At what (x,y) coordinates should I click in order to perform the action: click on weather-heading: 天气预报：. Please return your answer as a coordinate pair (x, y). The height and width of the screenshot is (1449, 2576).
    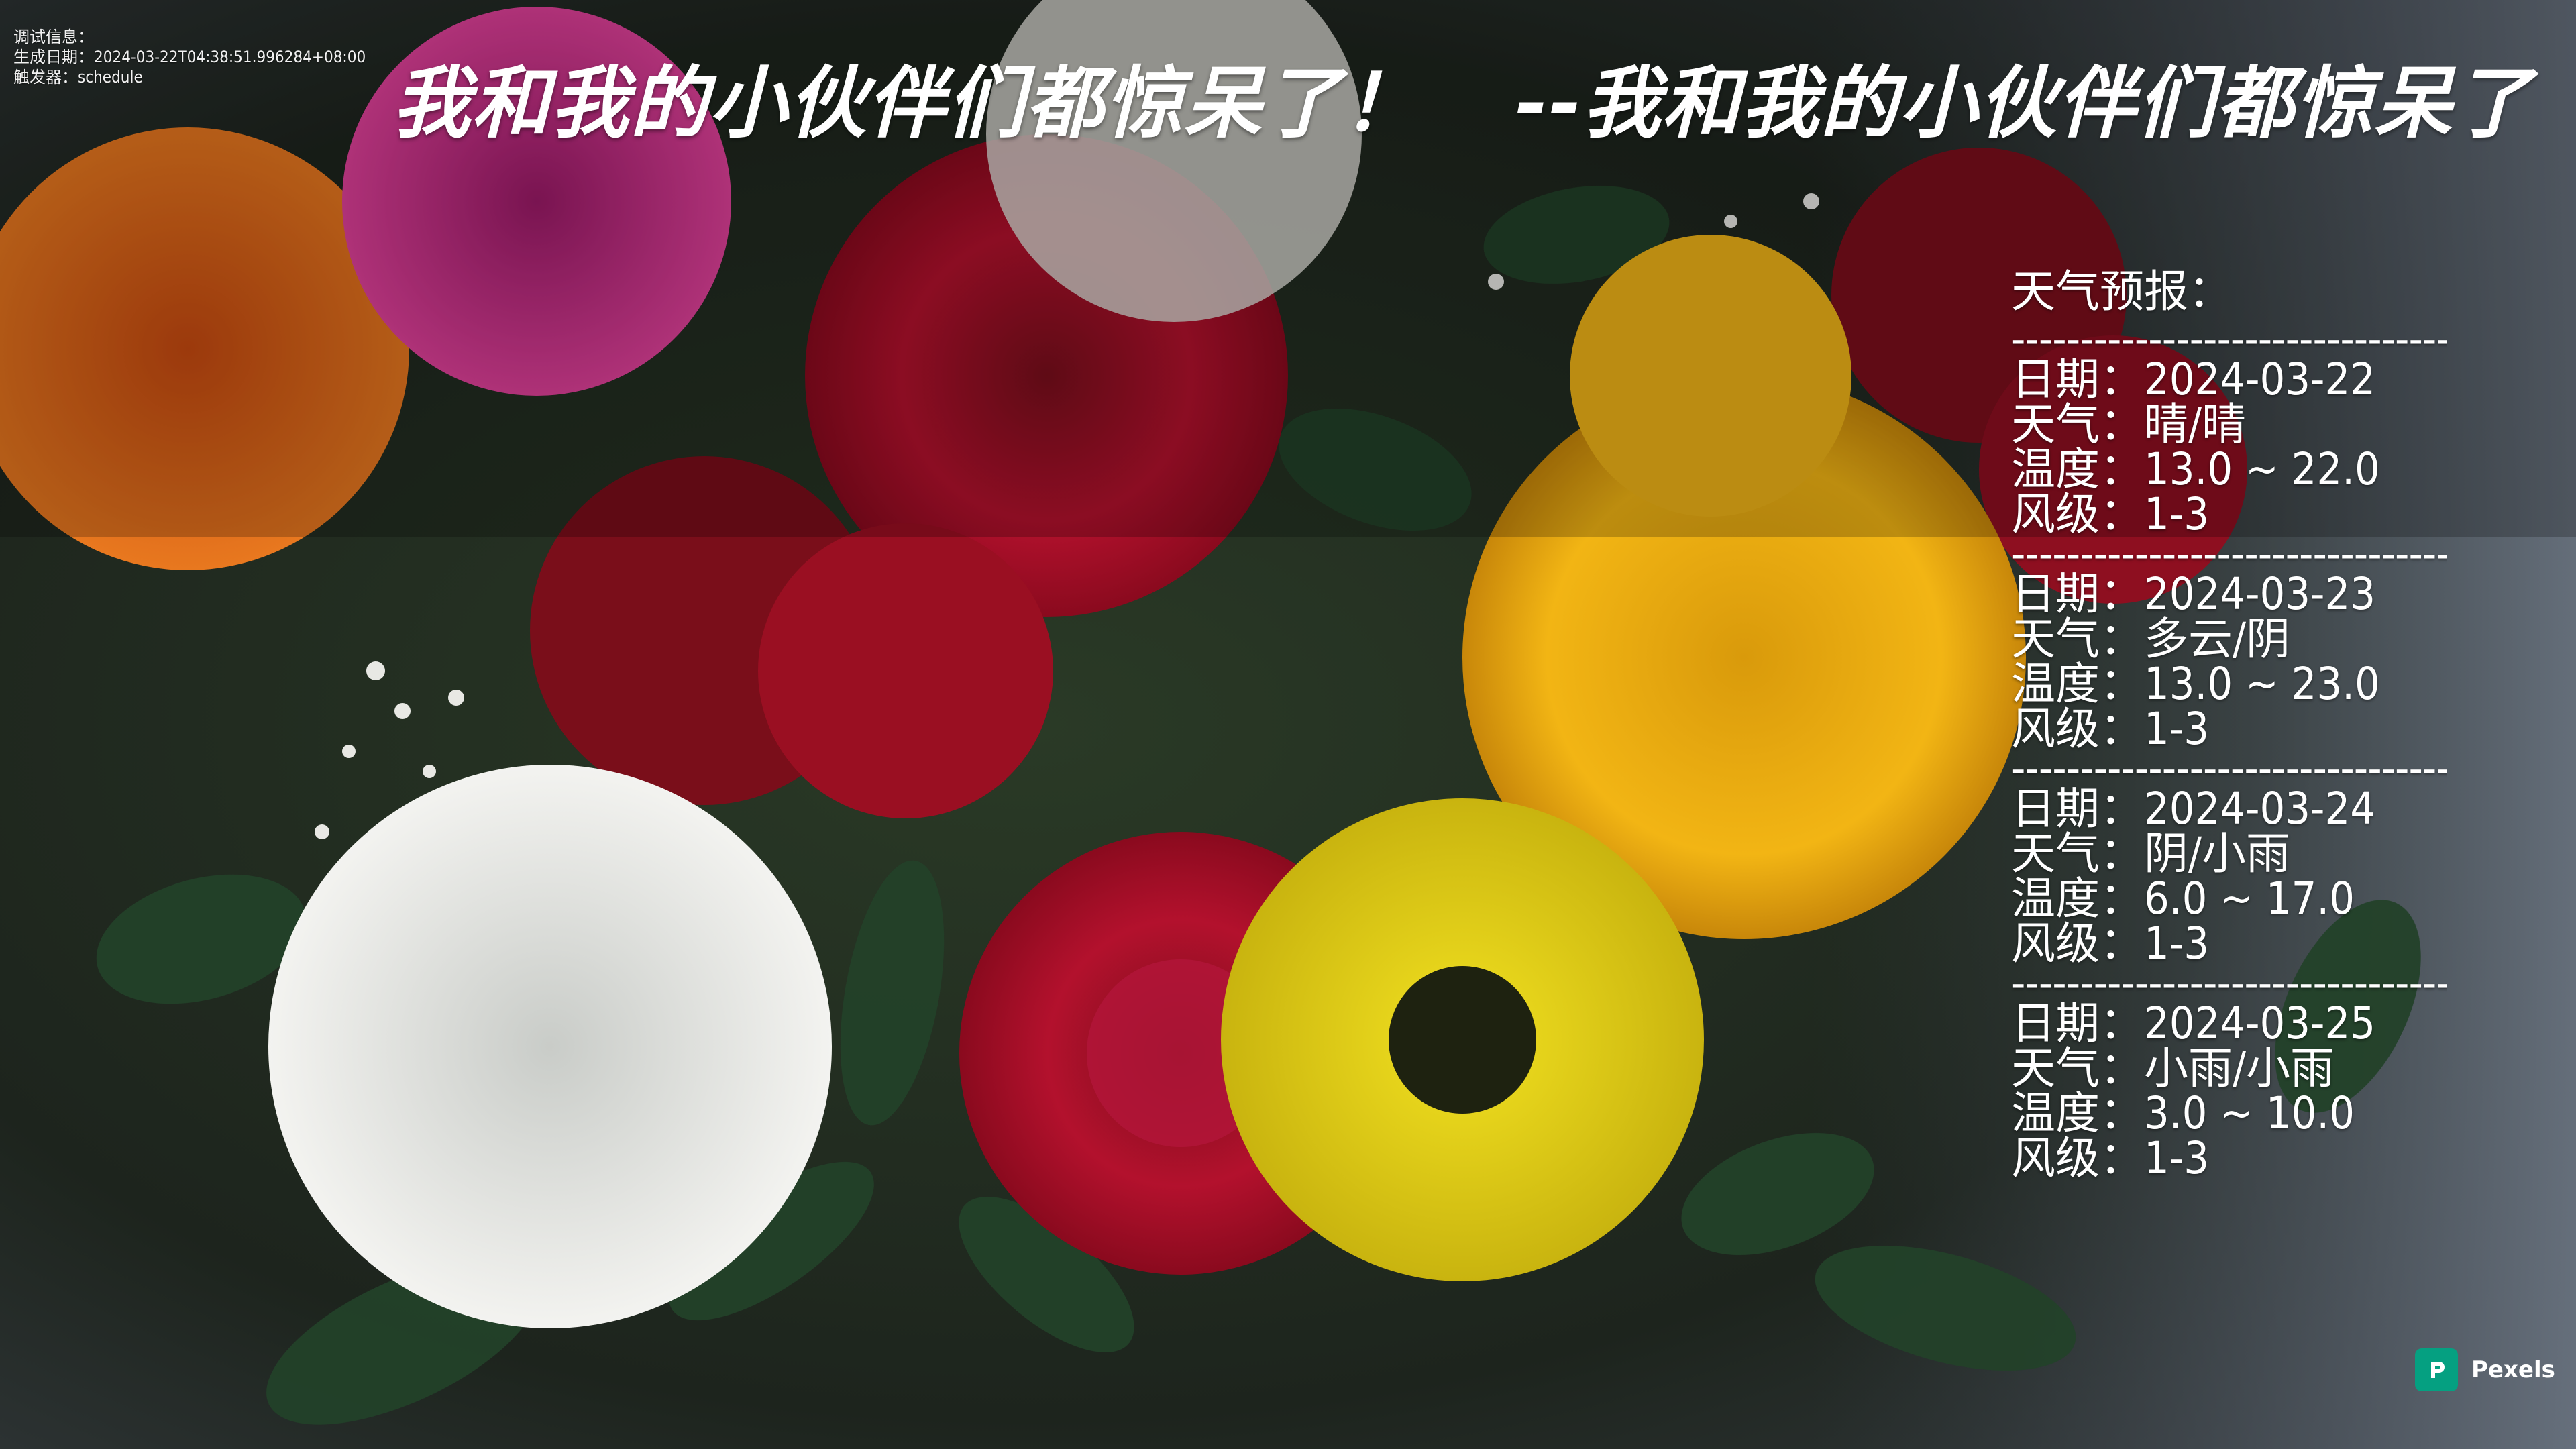
    Looking at the image, I should click on (2122, 291).